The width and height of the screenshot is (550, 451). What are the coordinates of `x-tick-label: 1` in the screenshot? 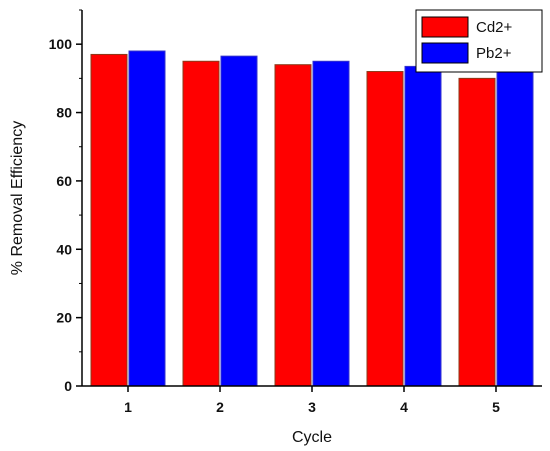 It's located at (128, 407).